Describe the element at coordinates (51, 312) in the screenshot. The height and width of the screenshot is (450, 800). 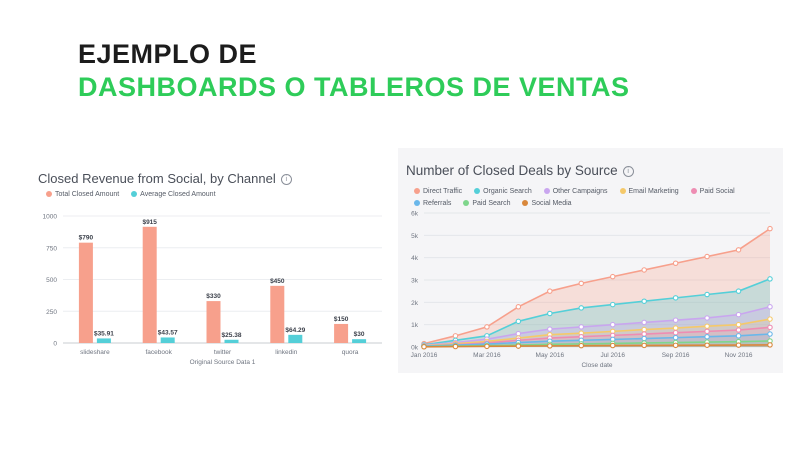
I see `y-tick-label: 250` at that location.